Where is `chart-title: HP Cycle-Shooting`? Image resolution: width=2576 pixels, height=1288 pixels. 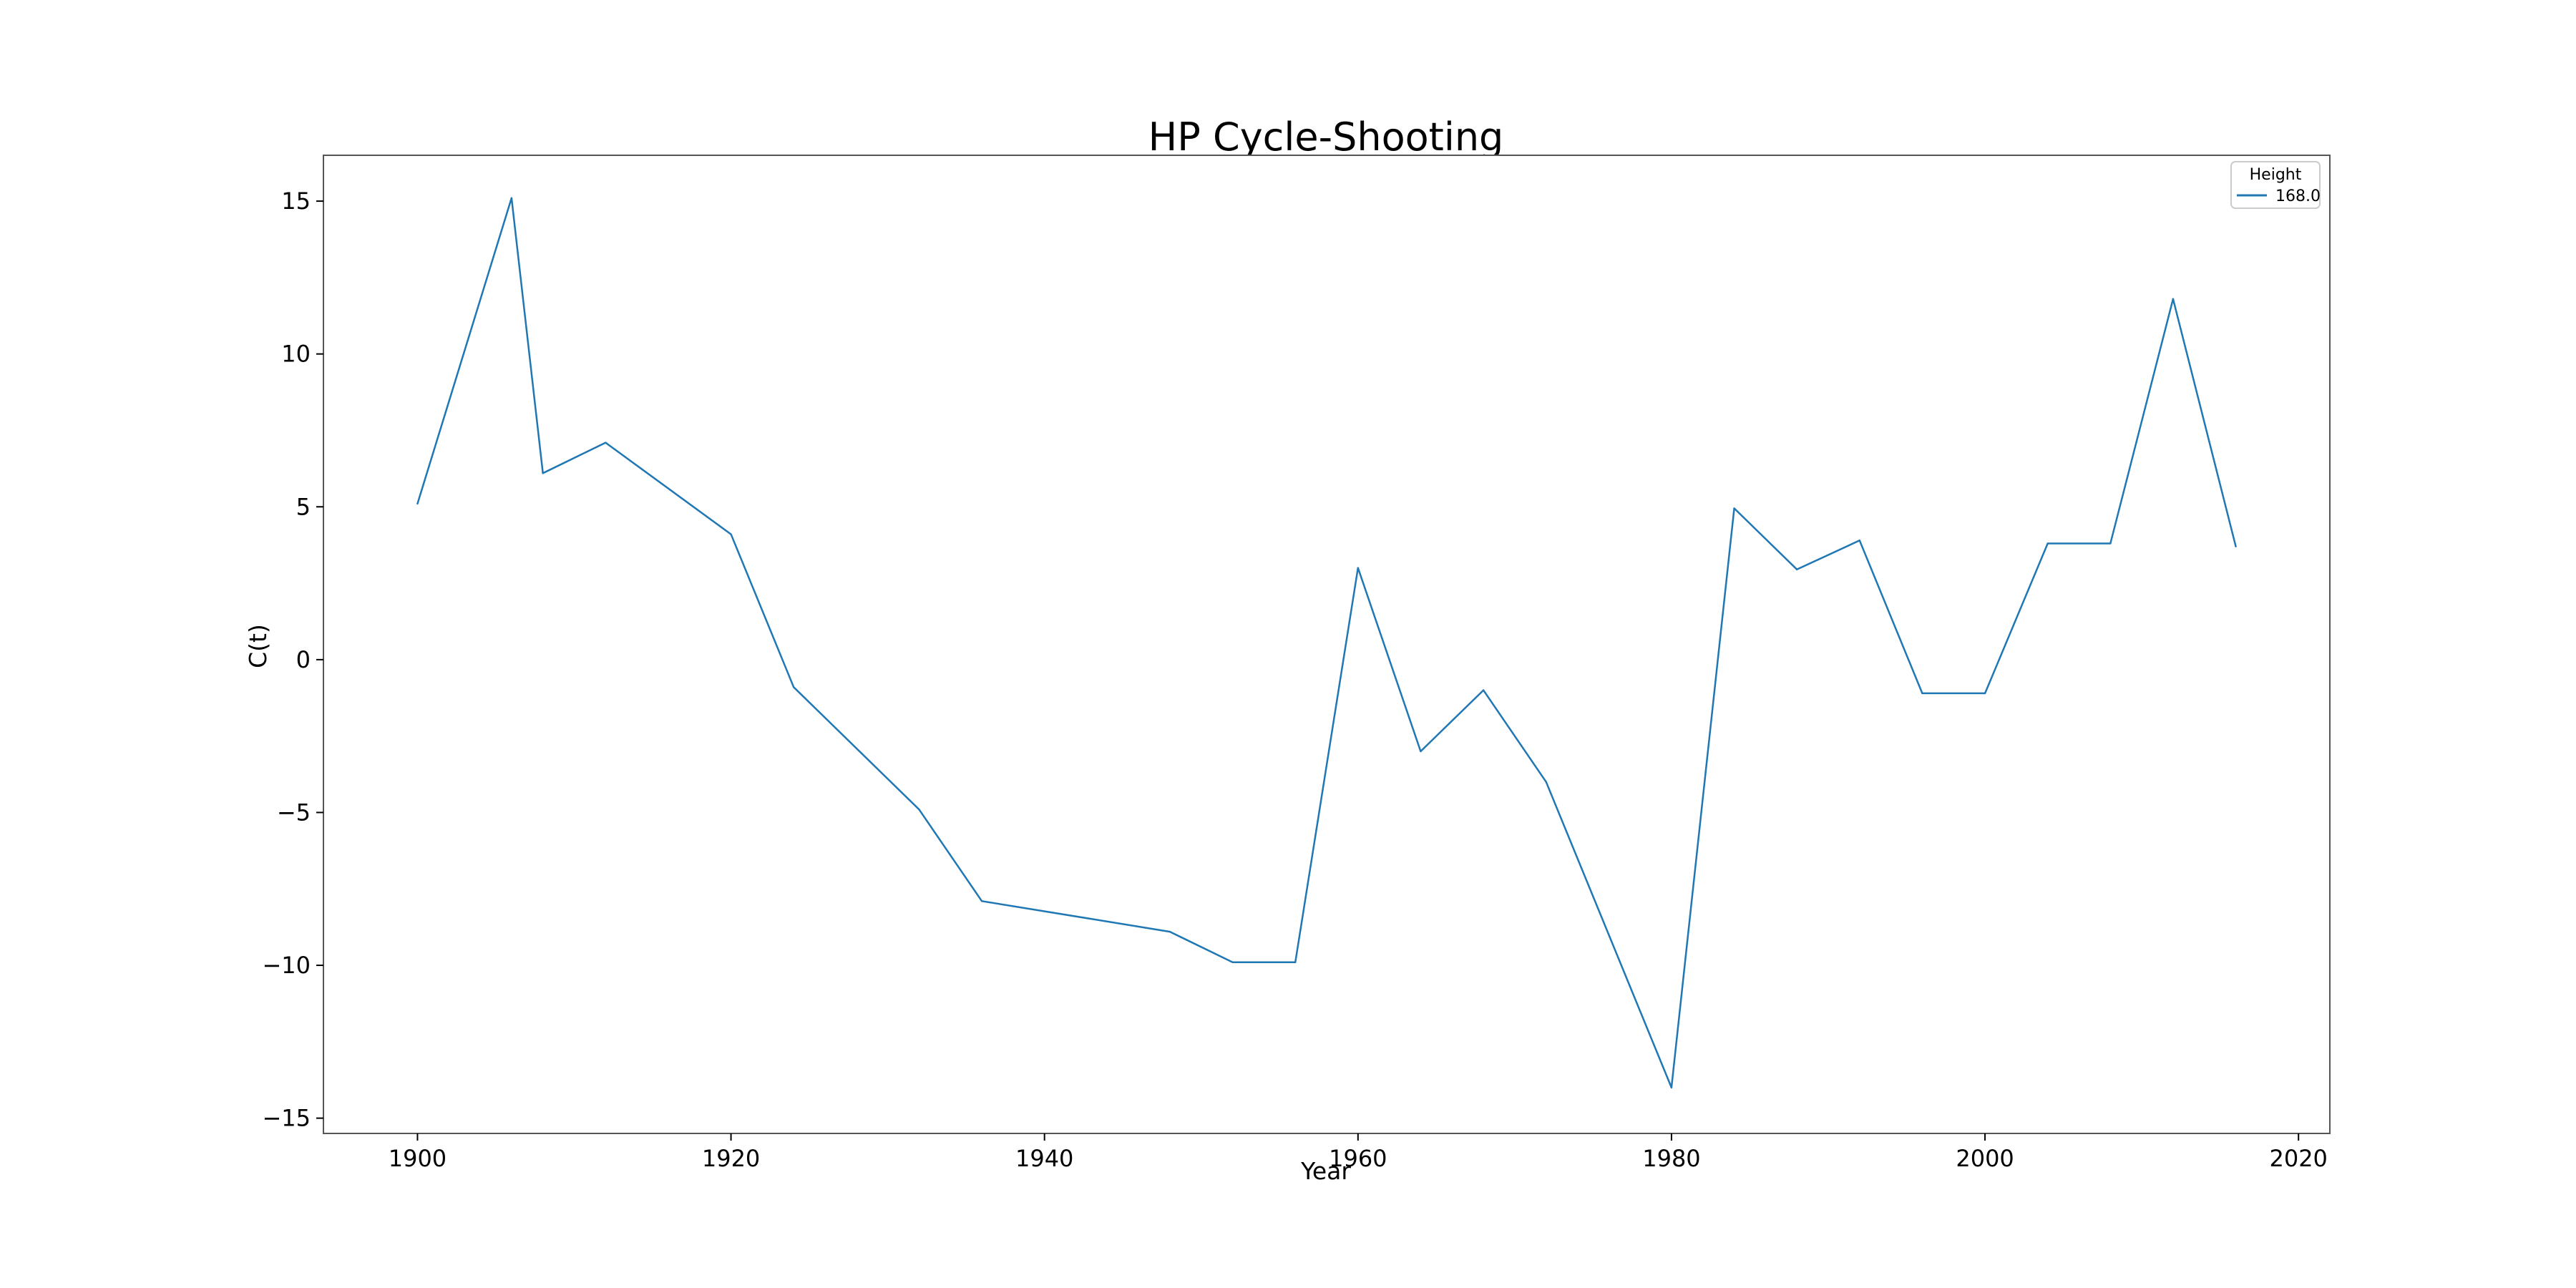
chart-title: HP Cycle-Shooting is located at coordinates (1326, 137).